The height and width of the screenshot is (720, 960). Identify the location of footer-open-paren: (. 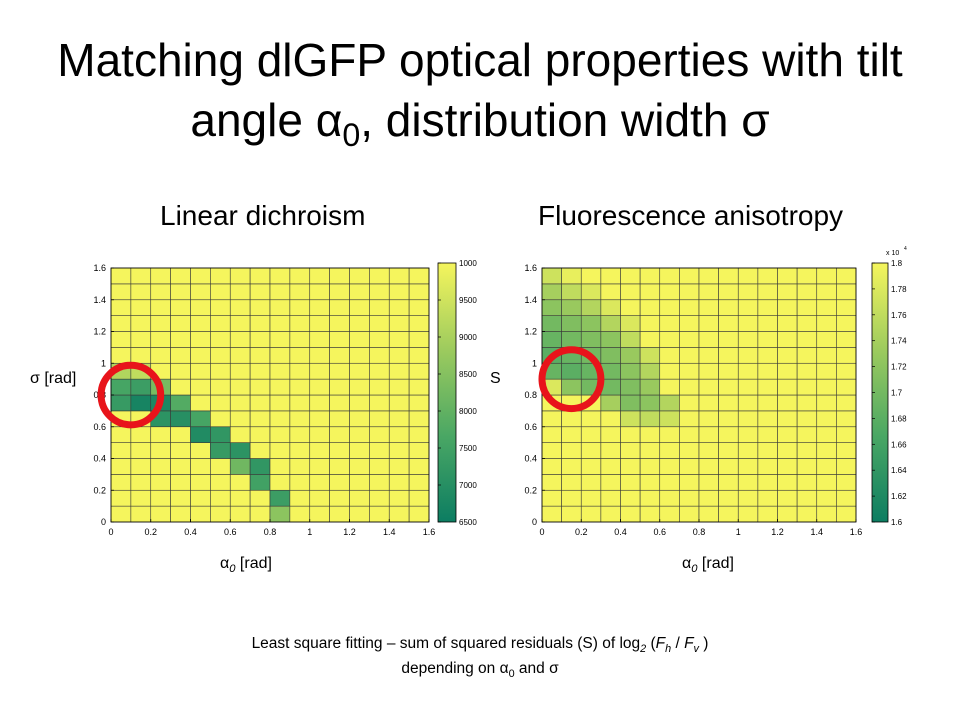
(651, 643).